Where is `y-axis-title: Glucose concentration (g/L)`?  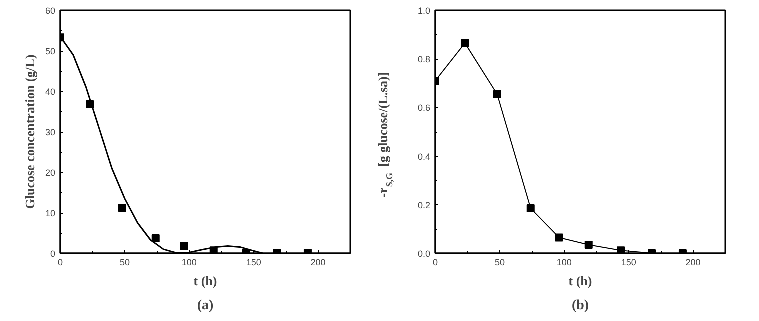
y-axis-title: Glucose concentration (g/L) is located at coordinates (30, 132).